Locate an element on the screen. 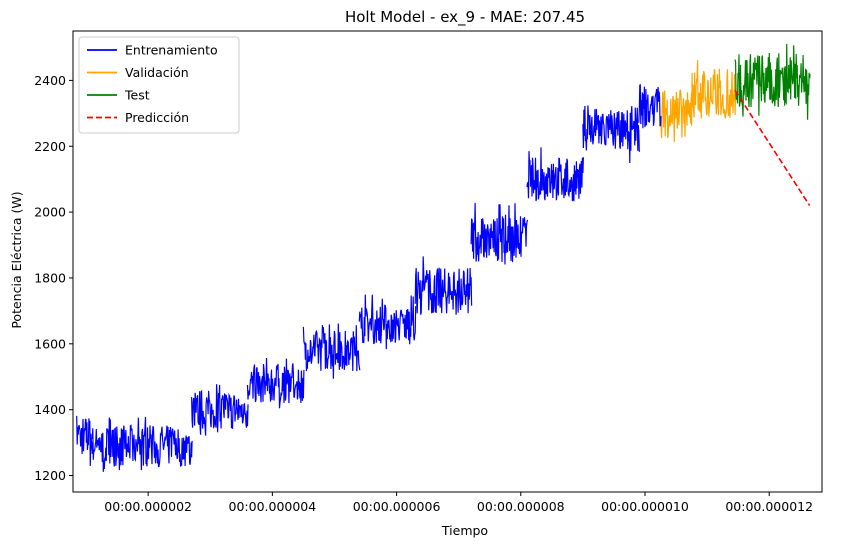 This screenshot has height=547, width=859. chart-title: Holt Model - ex_9 - MAE: 207.45 is located at coordinates (465, 17).